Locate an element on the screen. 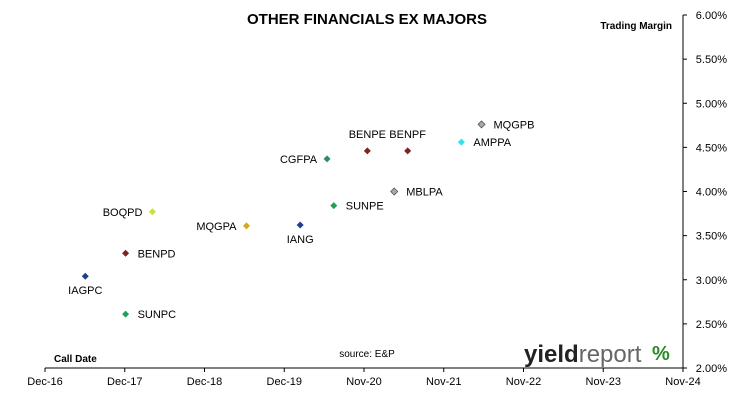 The width and height of the screenshot is (730, 401). point-label: MQGPB is located at coordinates (514, 125).